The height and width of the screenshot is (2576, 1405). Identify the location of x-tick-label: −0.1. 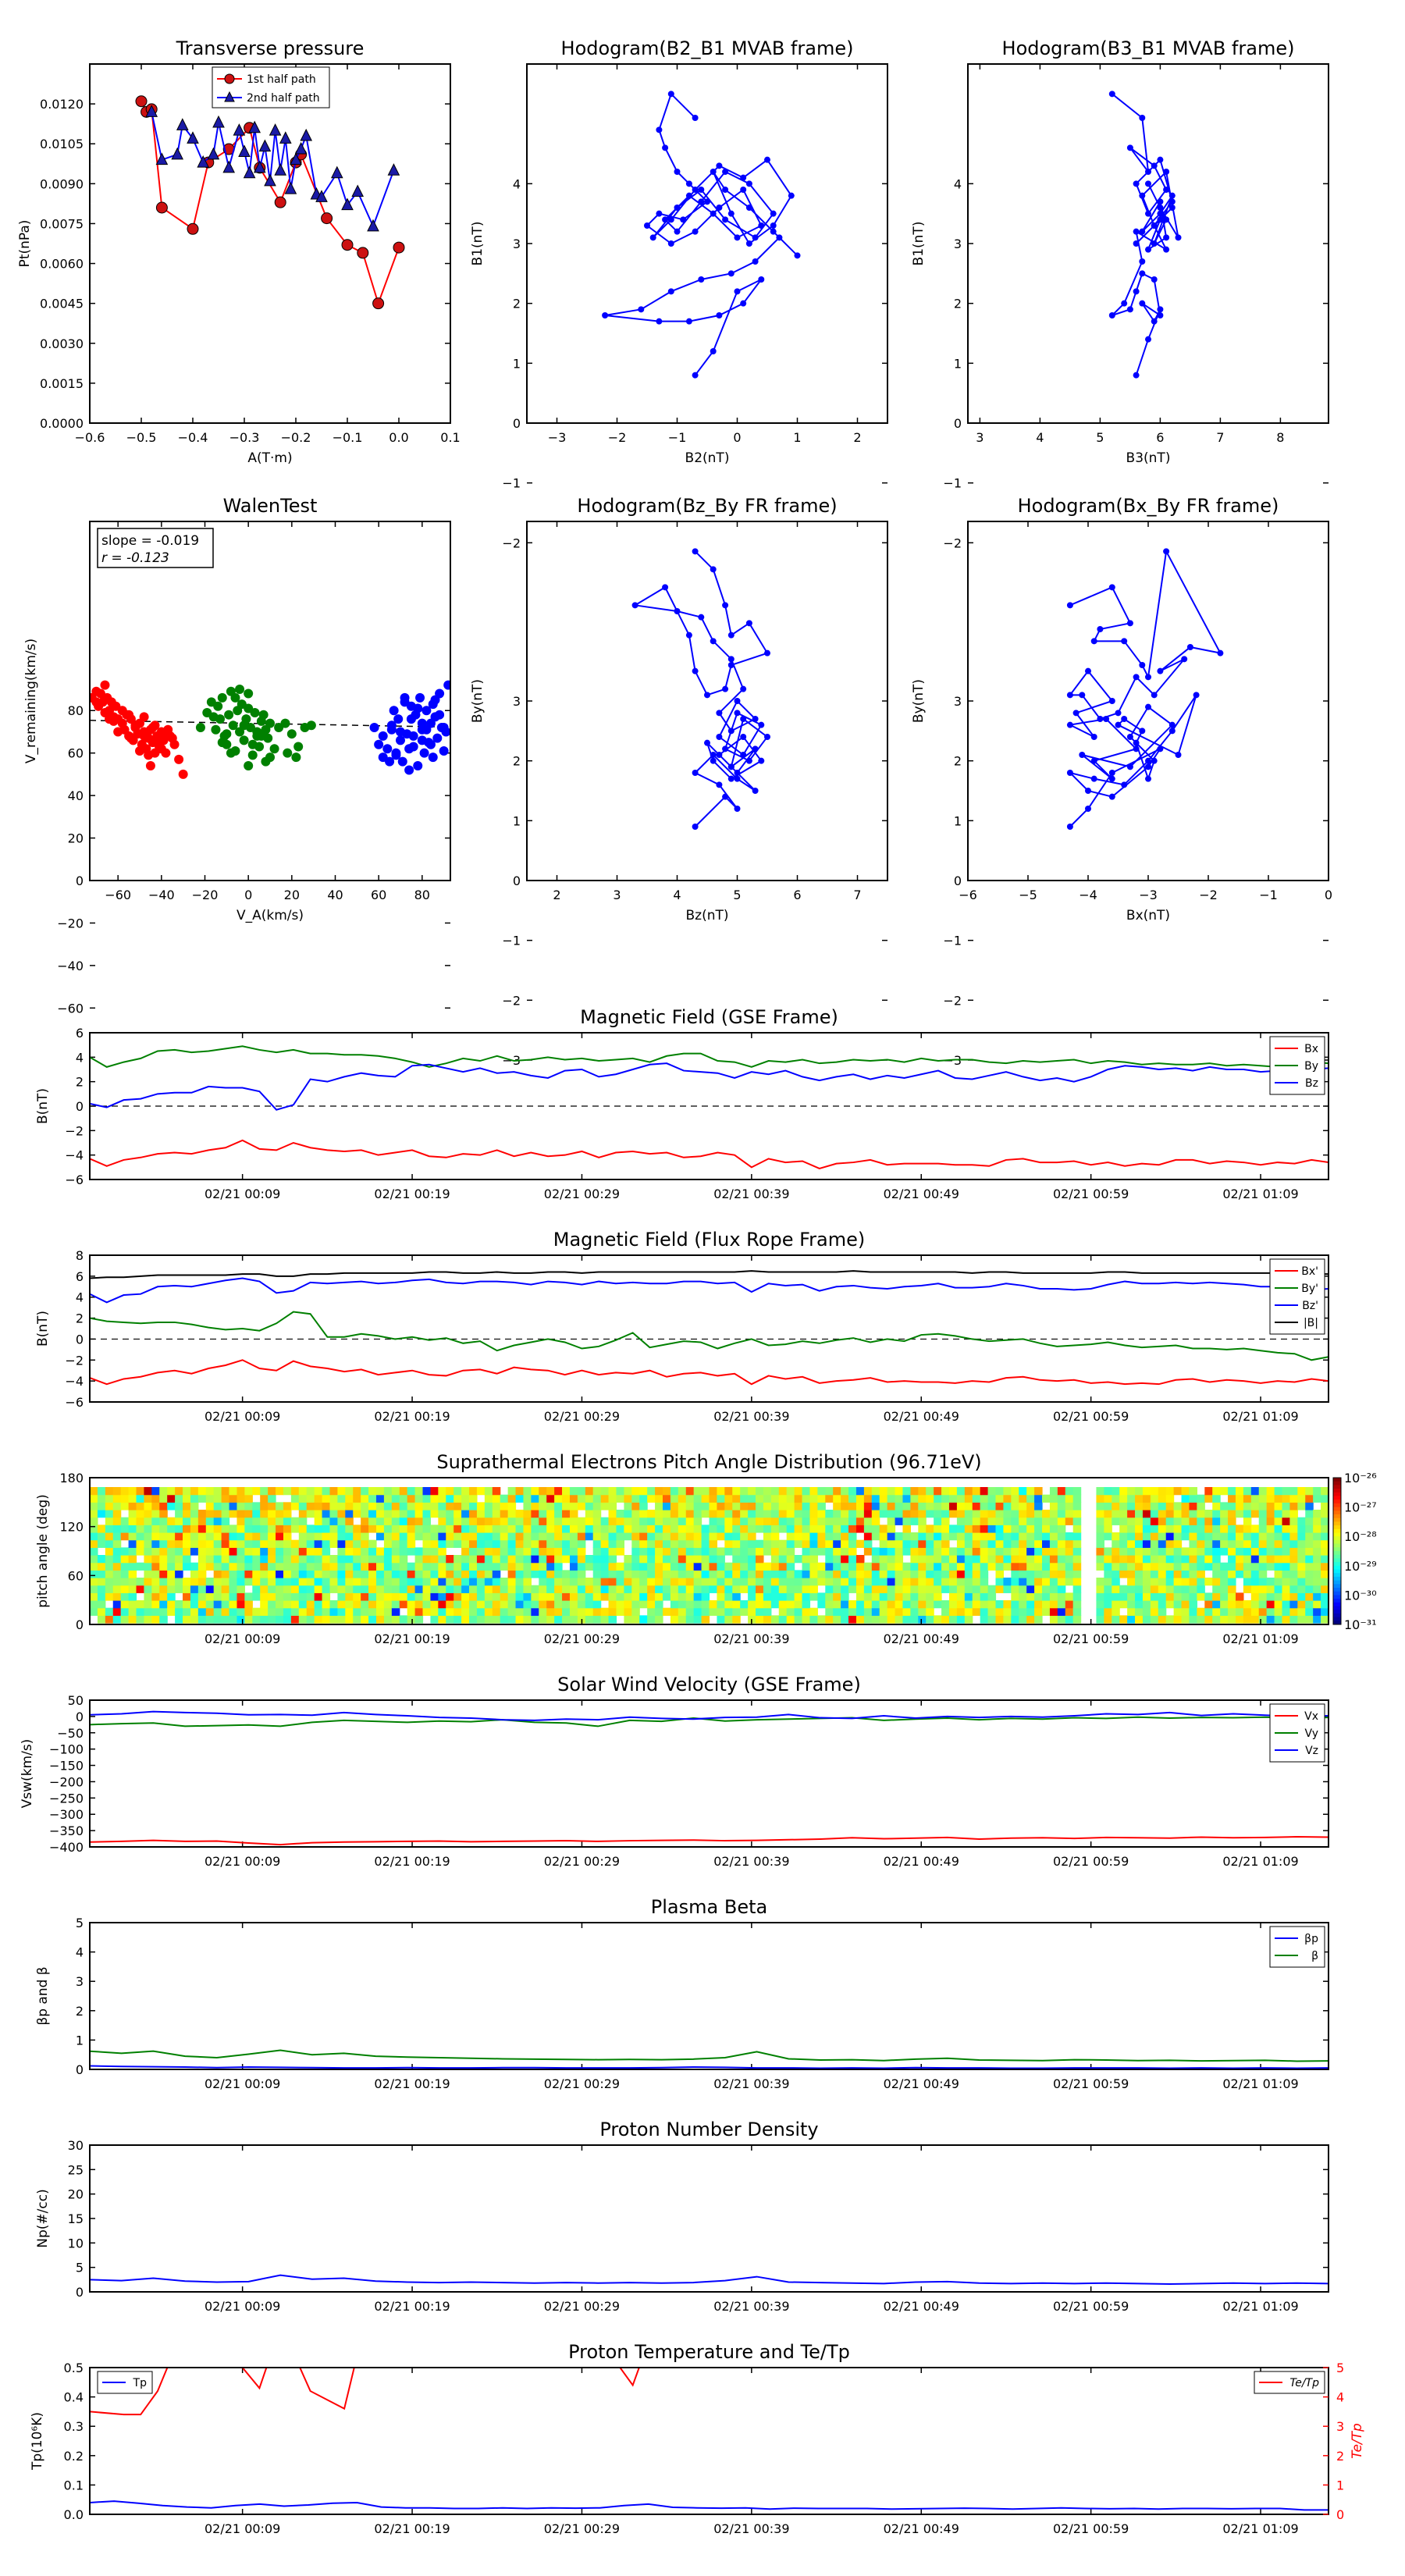
(348, 437).